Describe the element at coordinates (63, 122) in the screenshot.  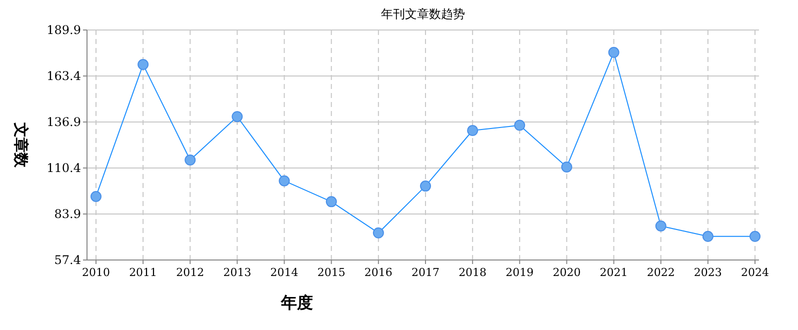
I see `y-tick-label: 136.9` at that location.